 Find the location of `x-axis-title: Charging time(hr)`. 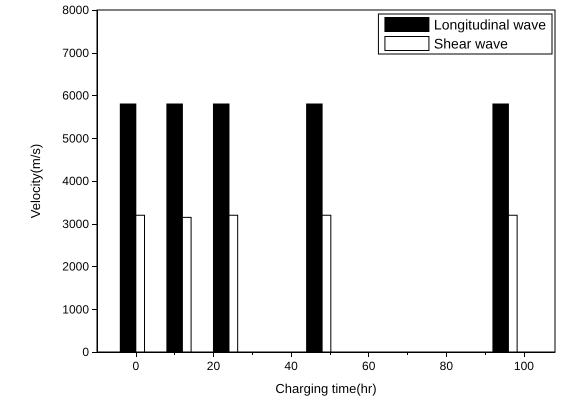

x-axis-title: Charging time(hr) is located at coordinates (326, 388).